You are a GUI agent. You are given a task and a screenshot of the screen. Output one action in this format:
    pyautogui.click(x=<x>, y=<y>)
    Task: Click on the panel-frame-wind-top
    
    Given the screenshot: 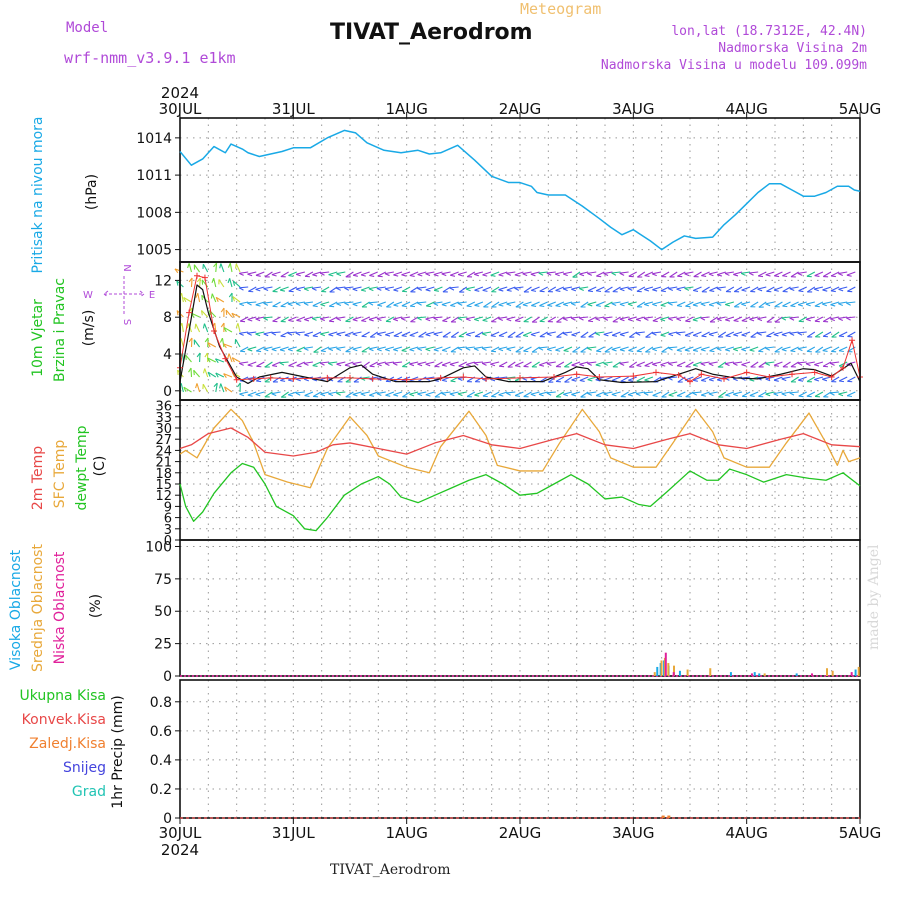 What is the action you would take?
    pyautogui.click(x=520, y=331)
    